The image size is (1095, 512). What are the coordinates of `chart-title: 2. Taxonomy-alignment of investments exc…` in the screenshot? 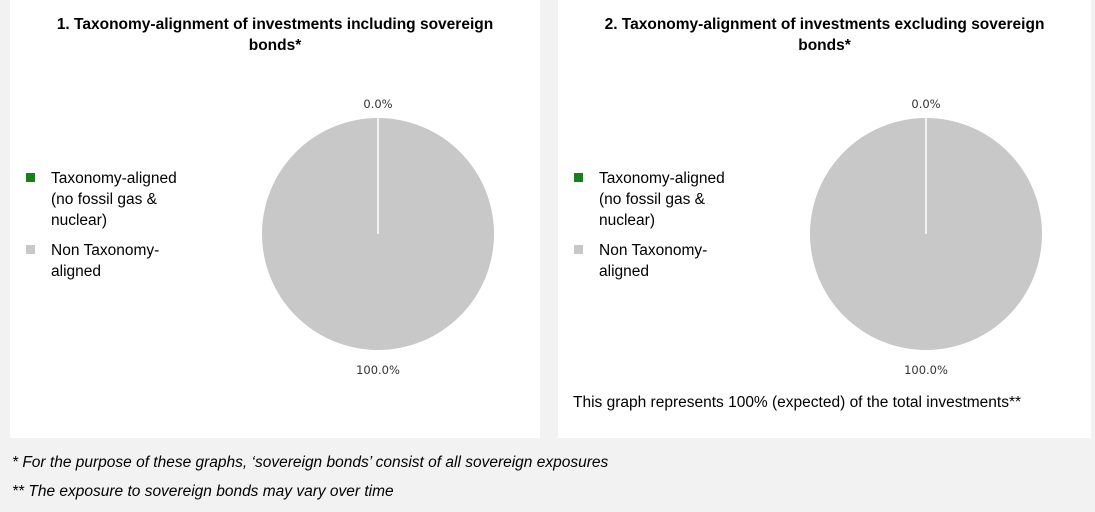 It's located at (824, 35).